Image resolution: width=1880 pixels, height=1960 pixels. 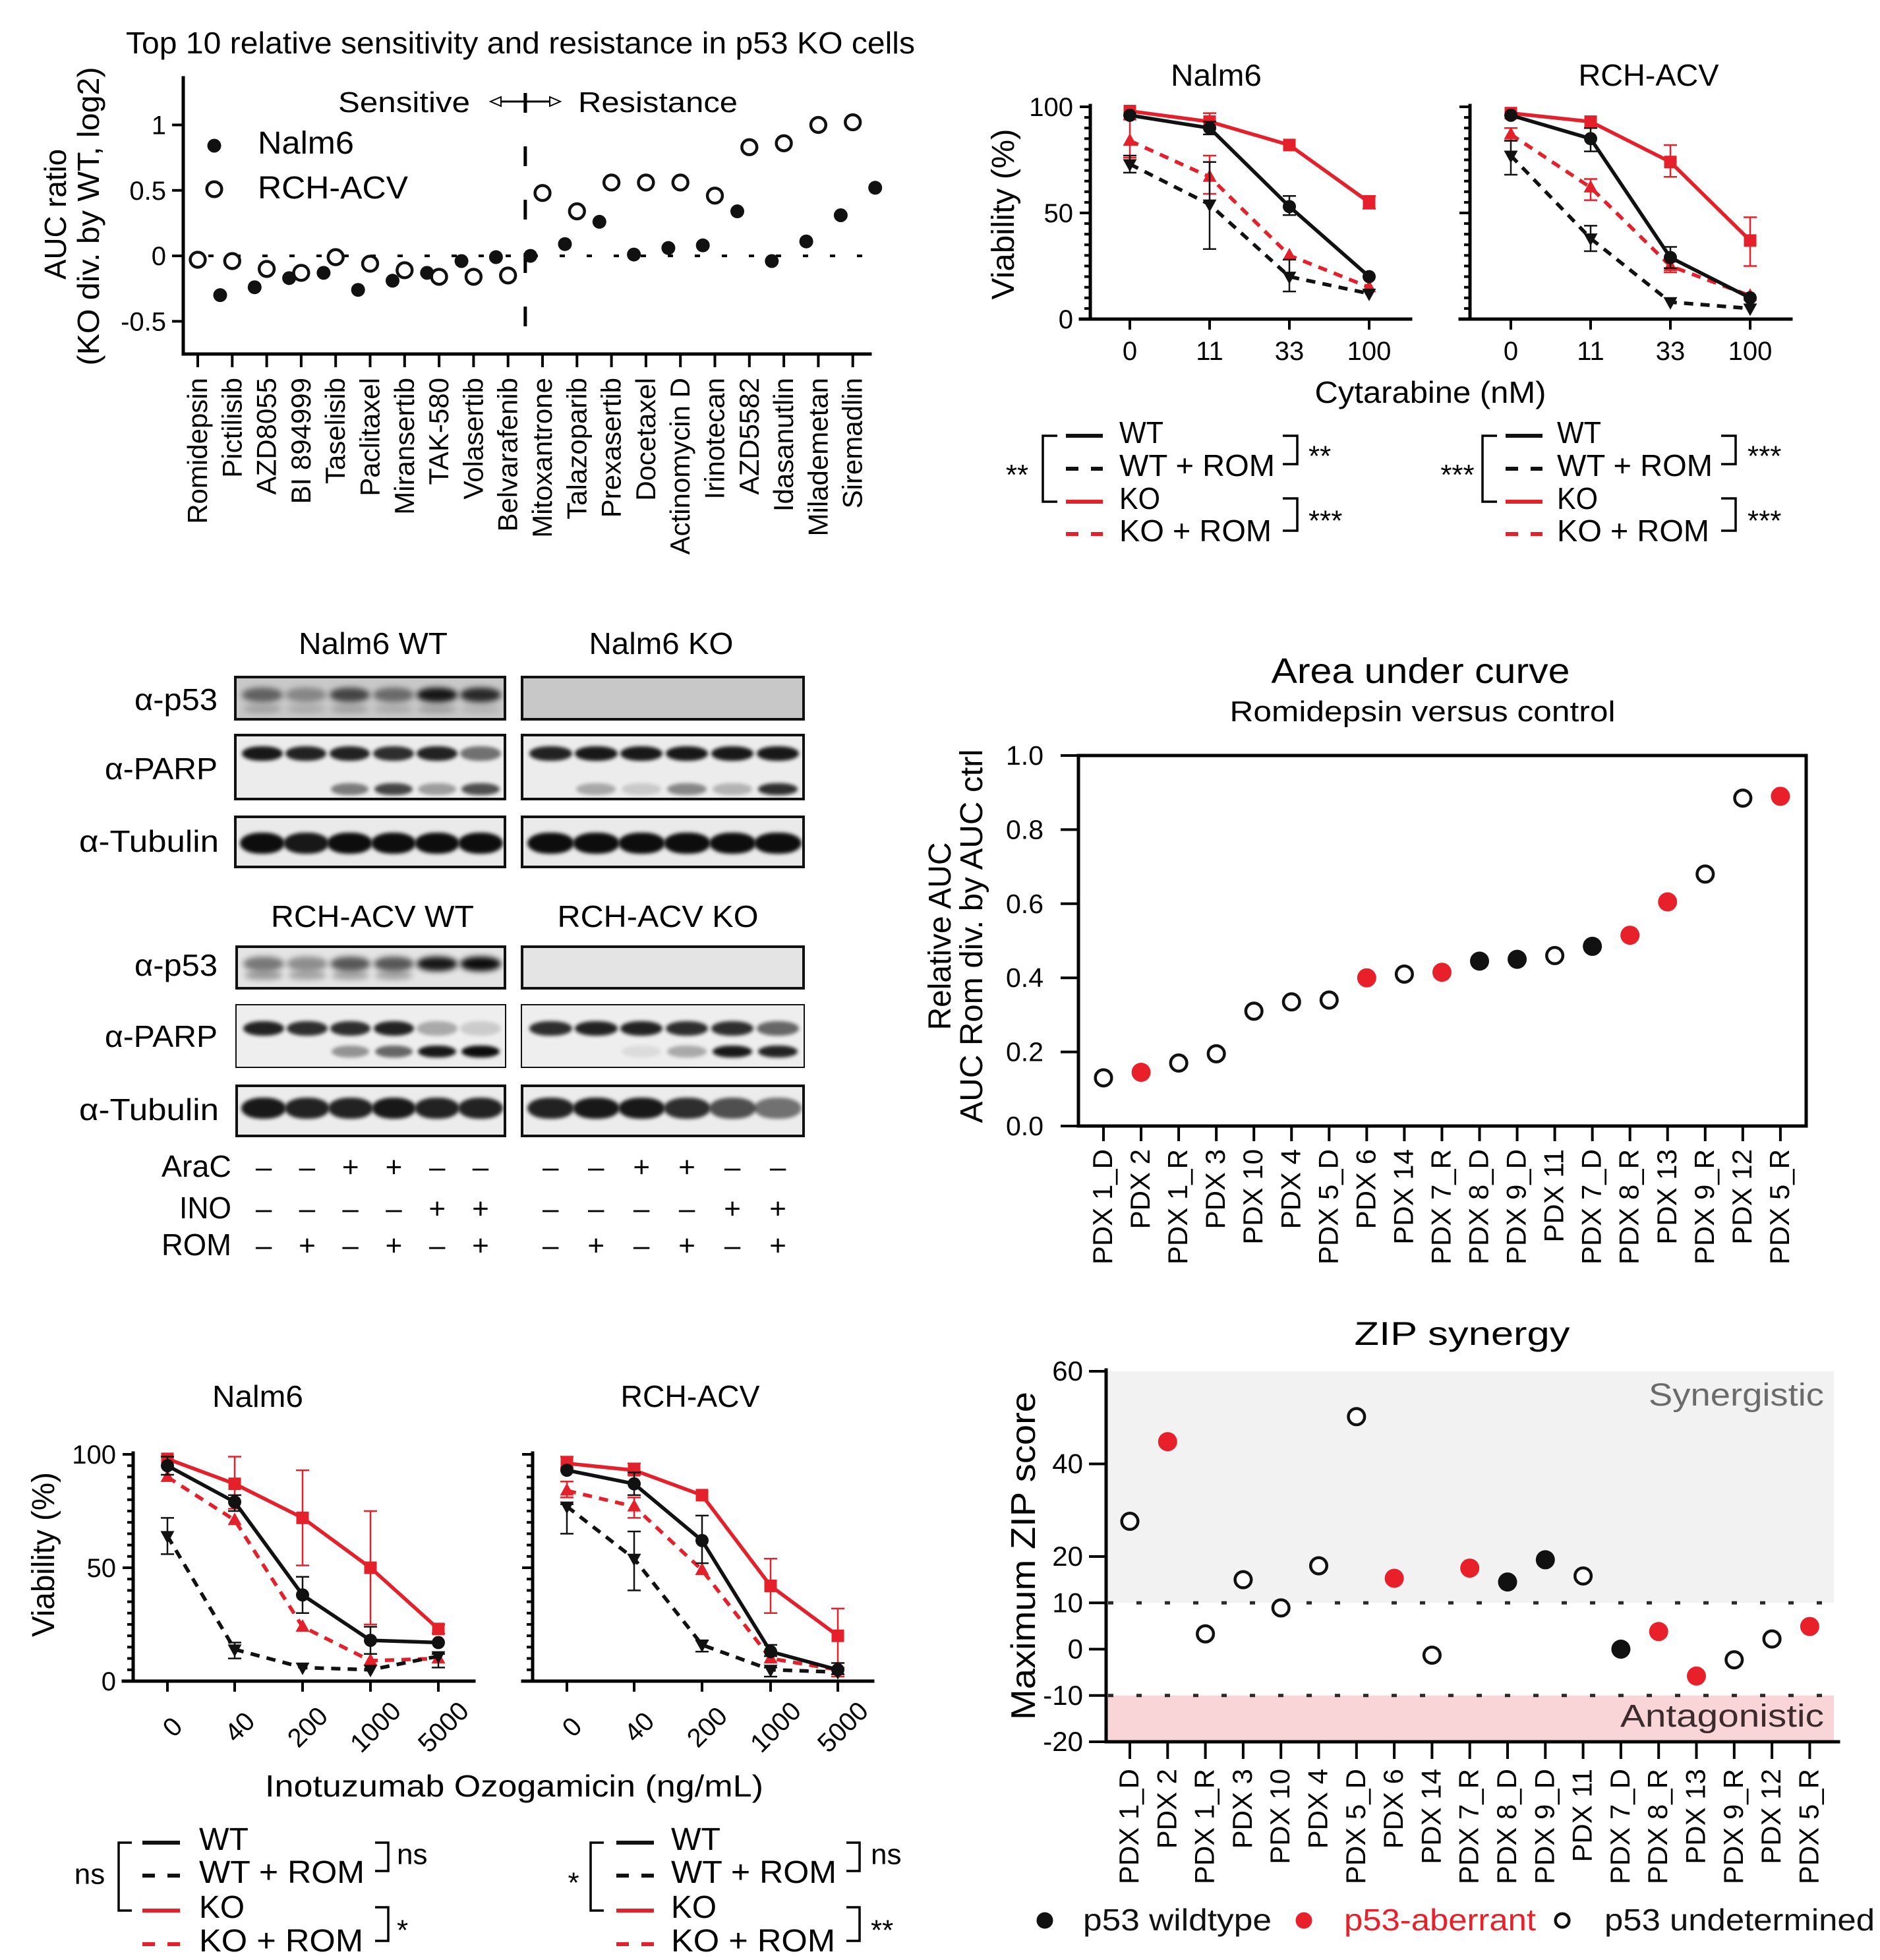 I want to click on significance-bracket, so click(x=1729, y=449).